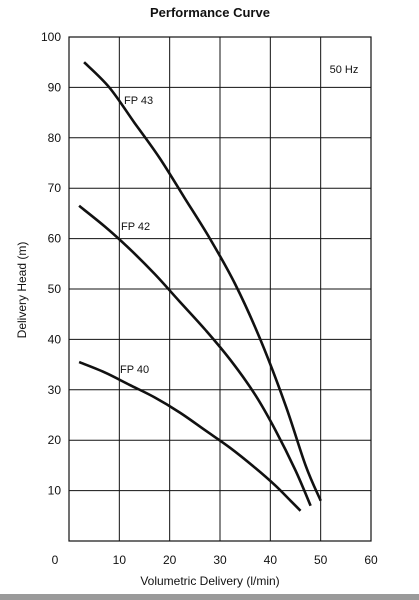 This screenshot has width=419, height=600. Describe the element at coordinates (209, 581) in the screenshot. I see `x-axis-label: Volumetric Delivery (l/min)` at that location.